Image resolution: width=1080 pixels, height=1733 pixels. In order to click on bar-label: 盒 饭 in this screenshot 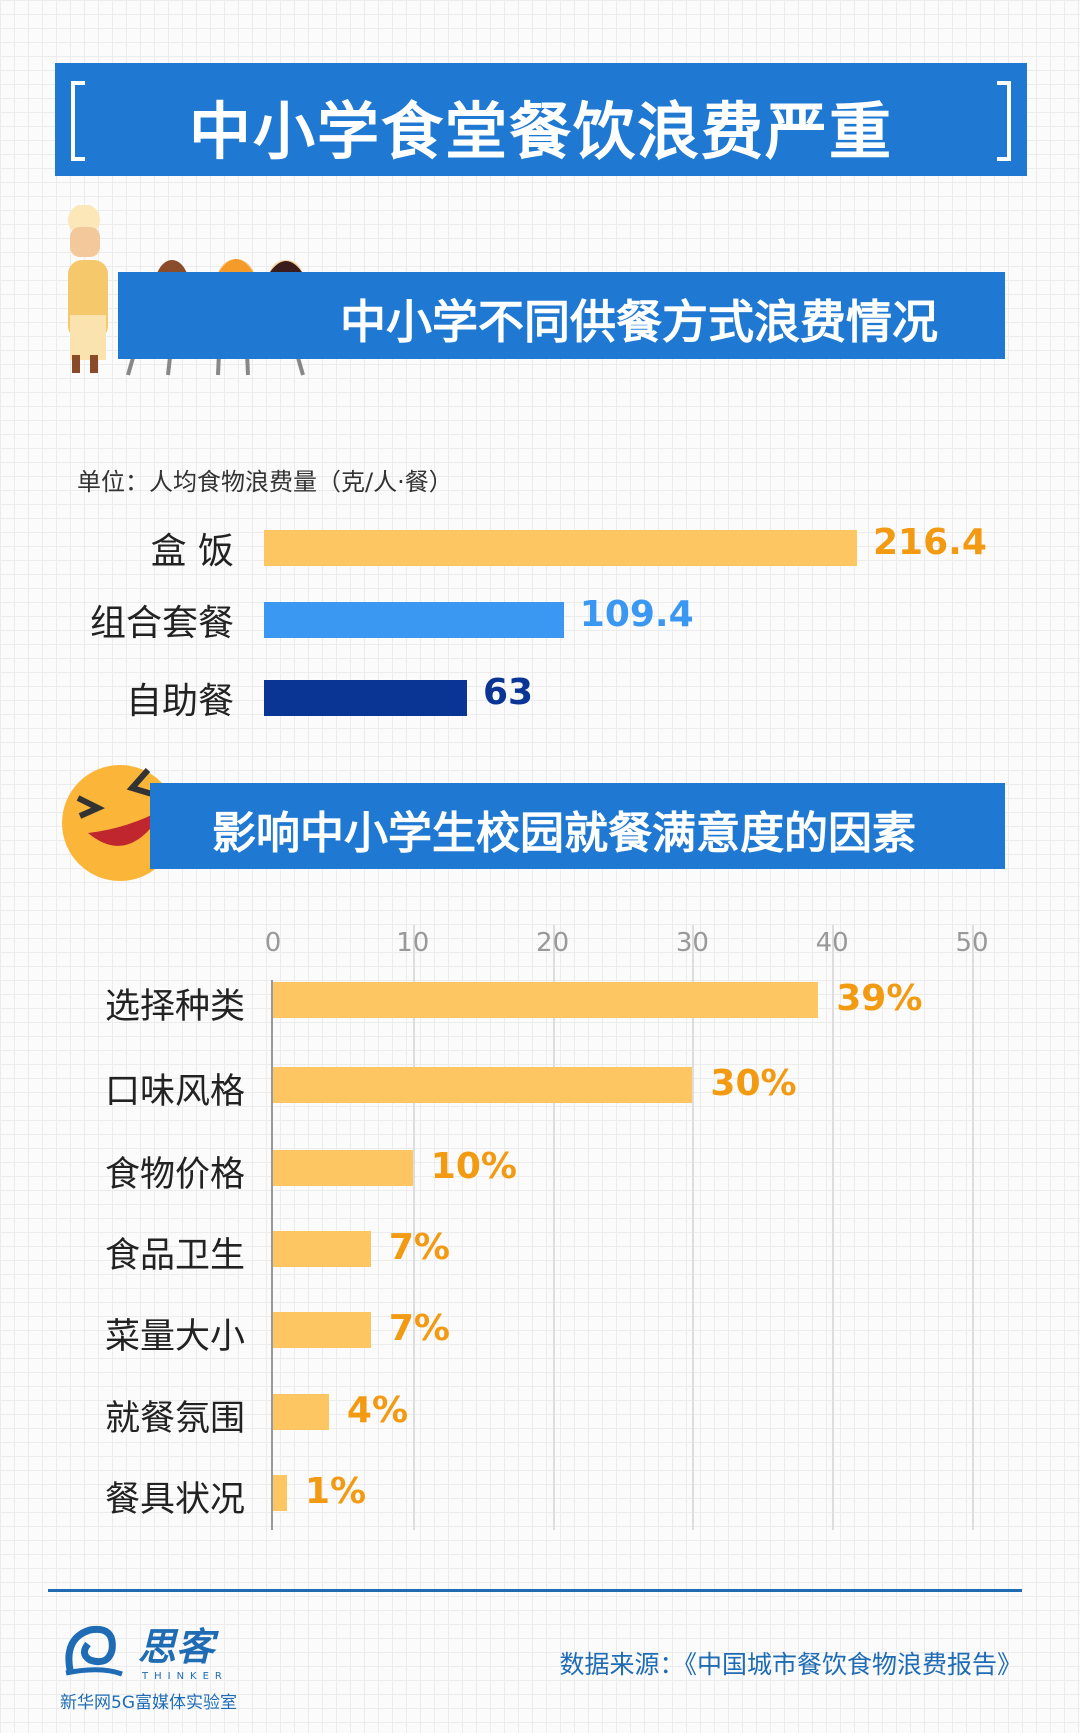, I will do `click(192, 551)`.